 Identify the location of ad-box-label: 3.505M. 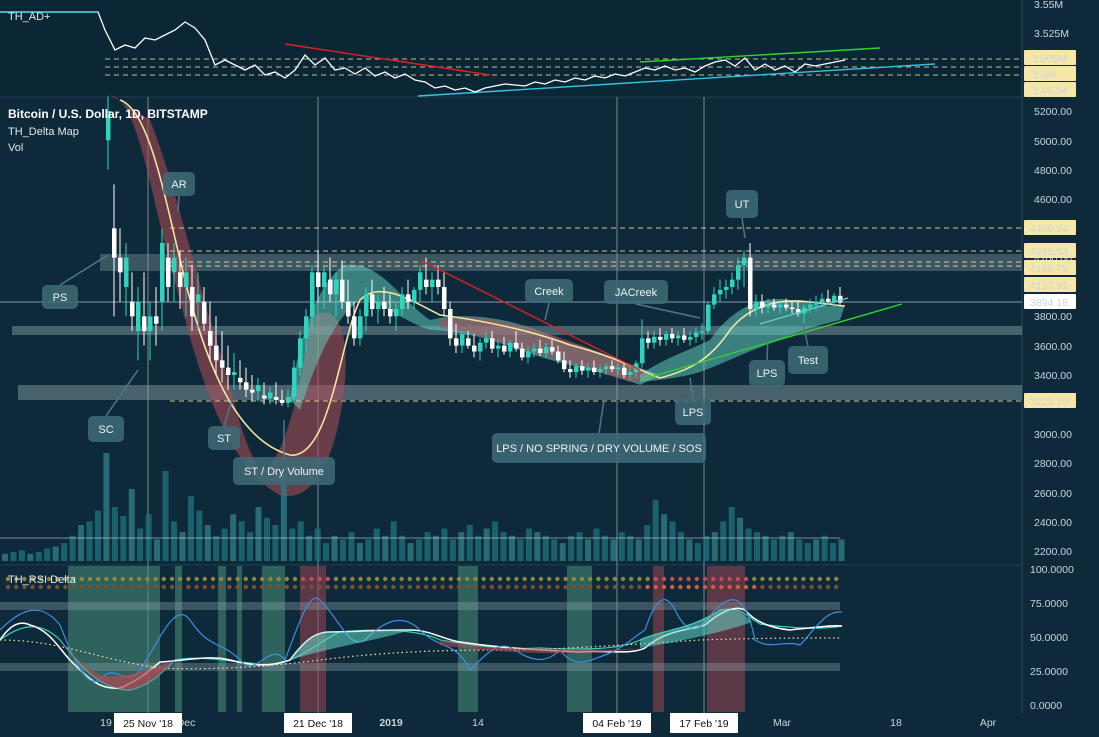
(1049, 59).